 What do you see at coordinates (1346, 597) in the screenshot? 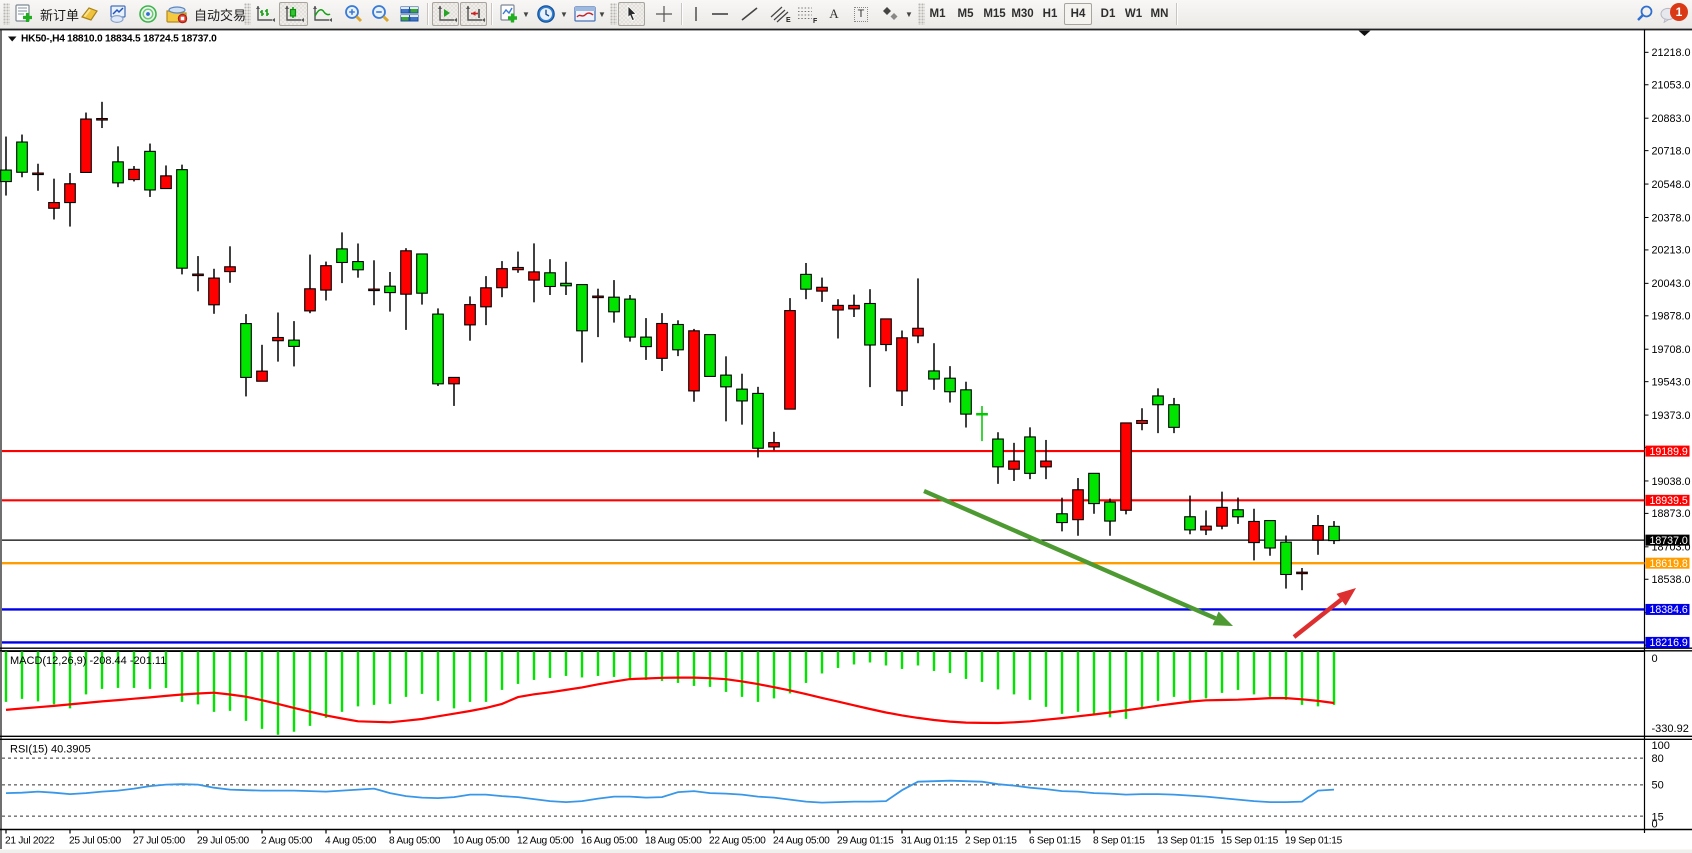
I see `up-bounce-arrow-head` at bounding box center [1346, 597].